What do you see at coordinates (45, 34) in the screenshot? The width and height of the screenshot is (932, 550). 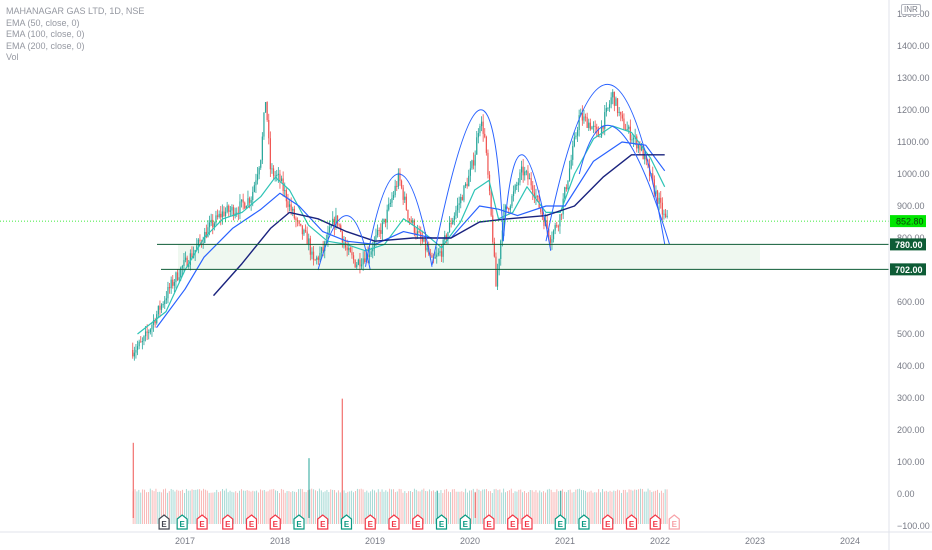 I see `ema100-legend: EMA (100, close, 0)` at bounding box center [45, 34].